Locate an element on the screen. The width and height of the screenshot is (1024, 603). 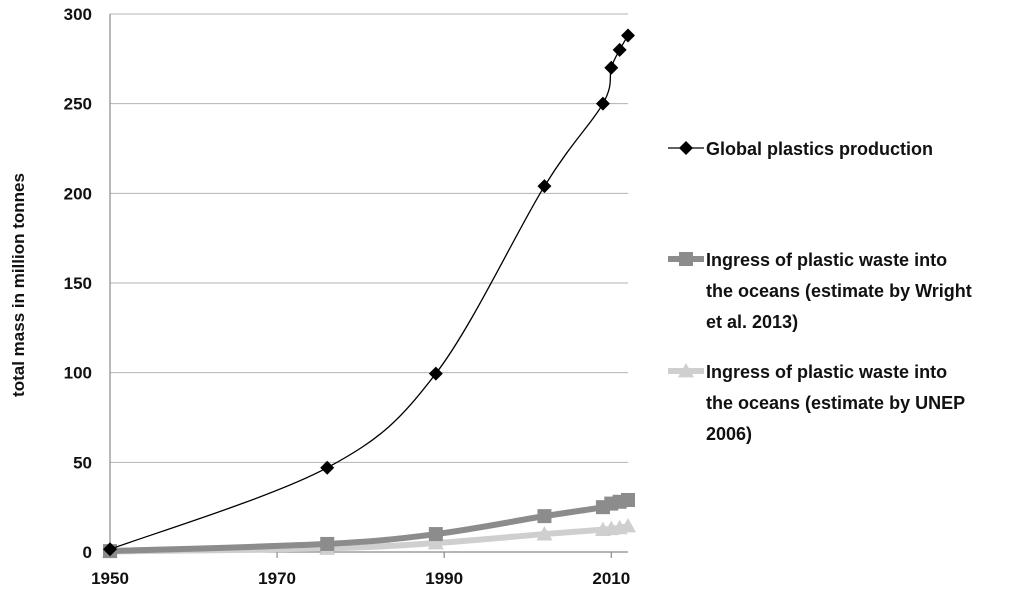
legend-label: Global plastics production is located at coordinates (819, 149).